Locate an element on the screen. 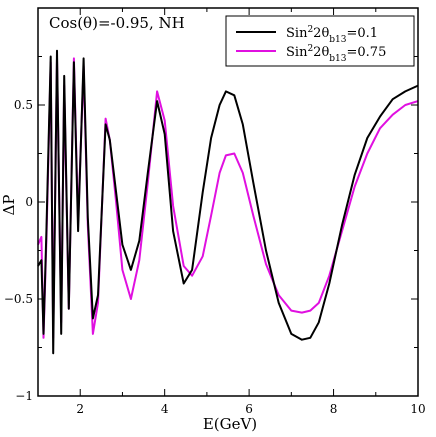  legend: Sin22θb13=0.1 Sin22θb13=0.75 is located at coordinates (320, 41).